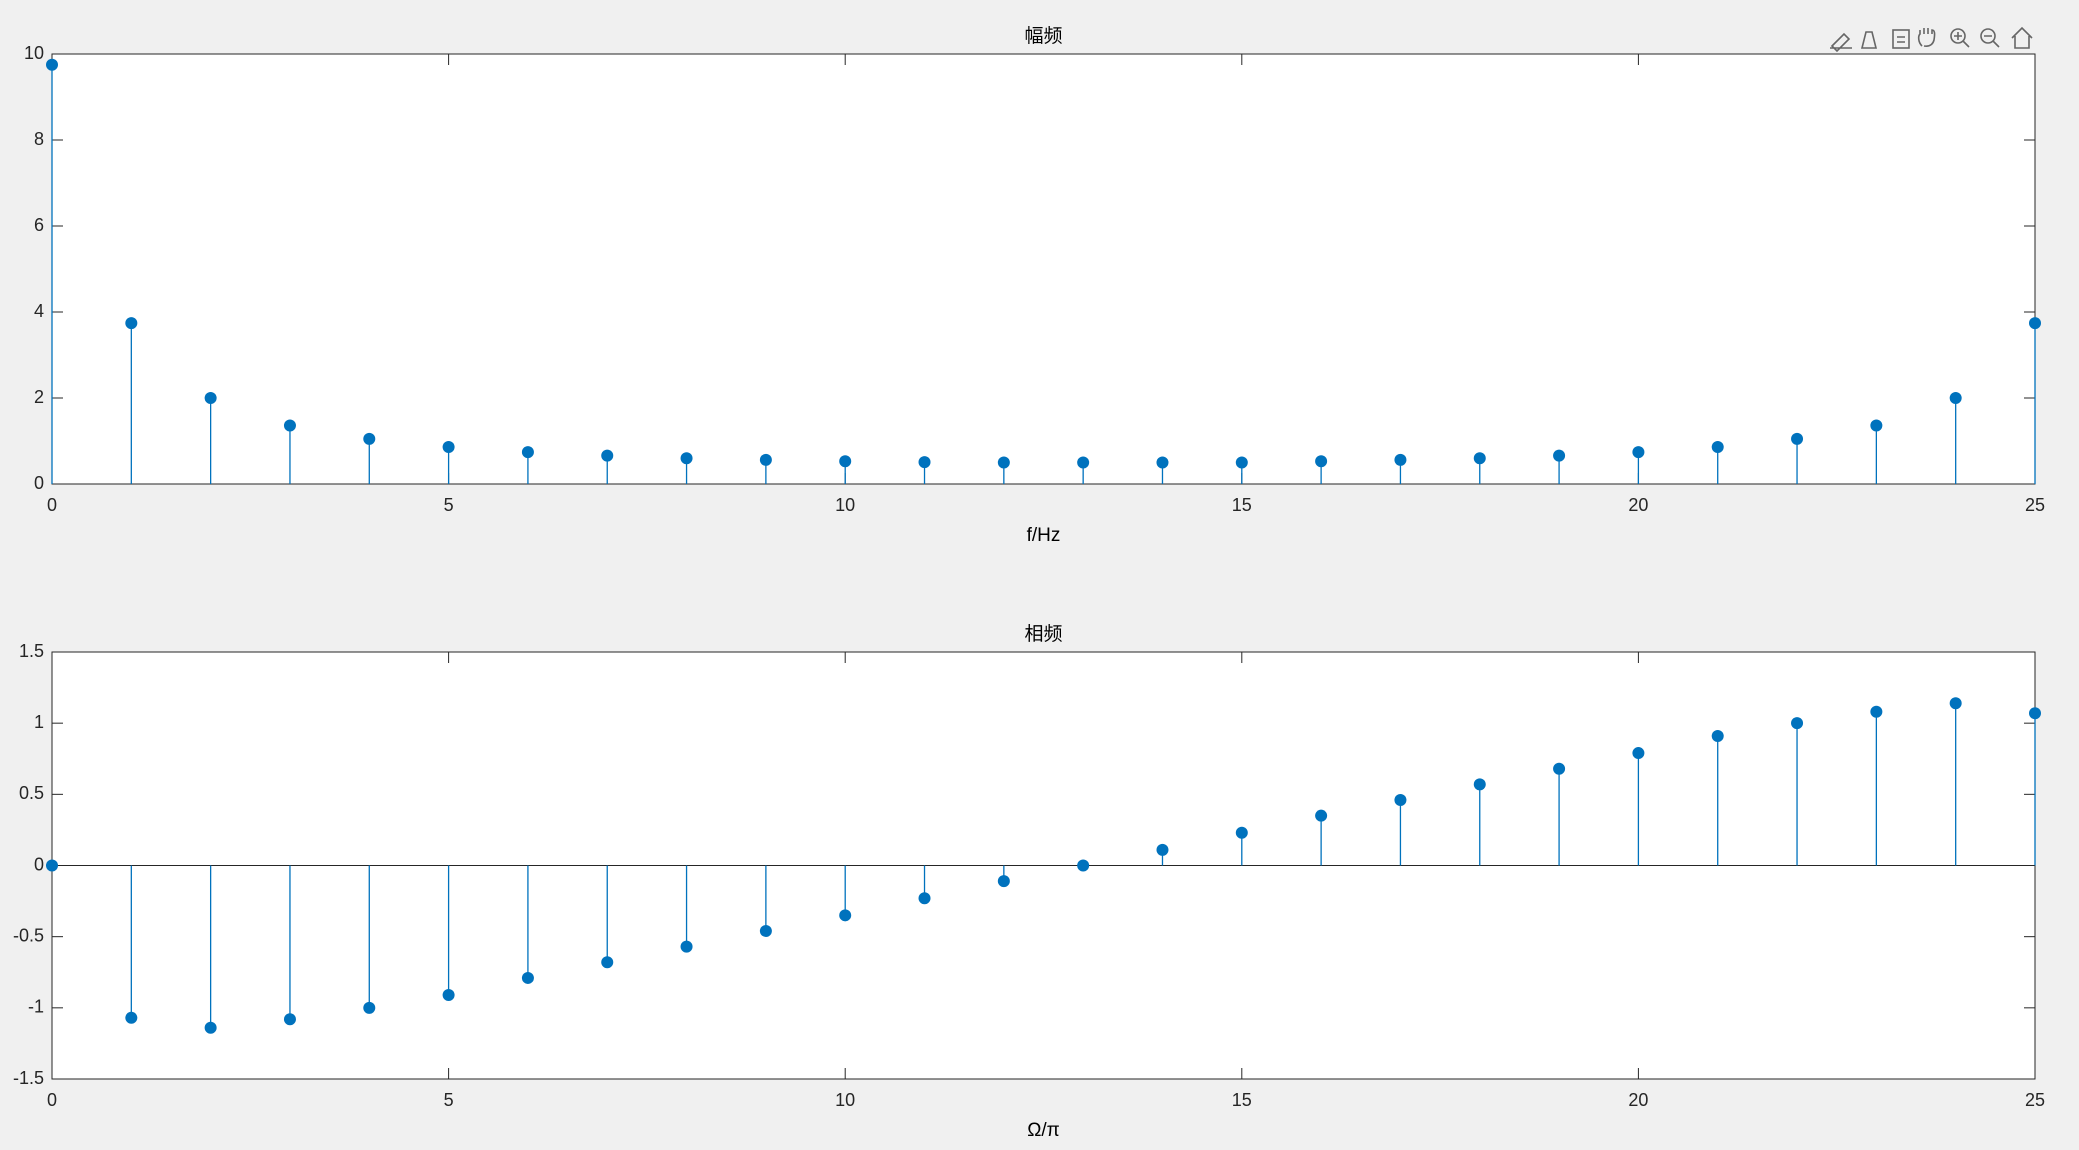 Image resolution: width=2079 pixels, height=1150 pixels. What do you see at coordinates (1869, 40) in the screenshot?
I see `datatip-icon` at bounding box center [1869, 40].